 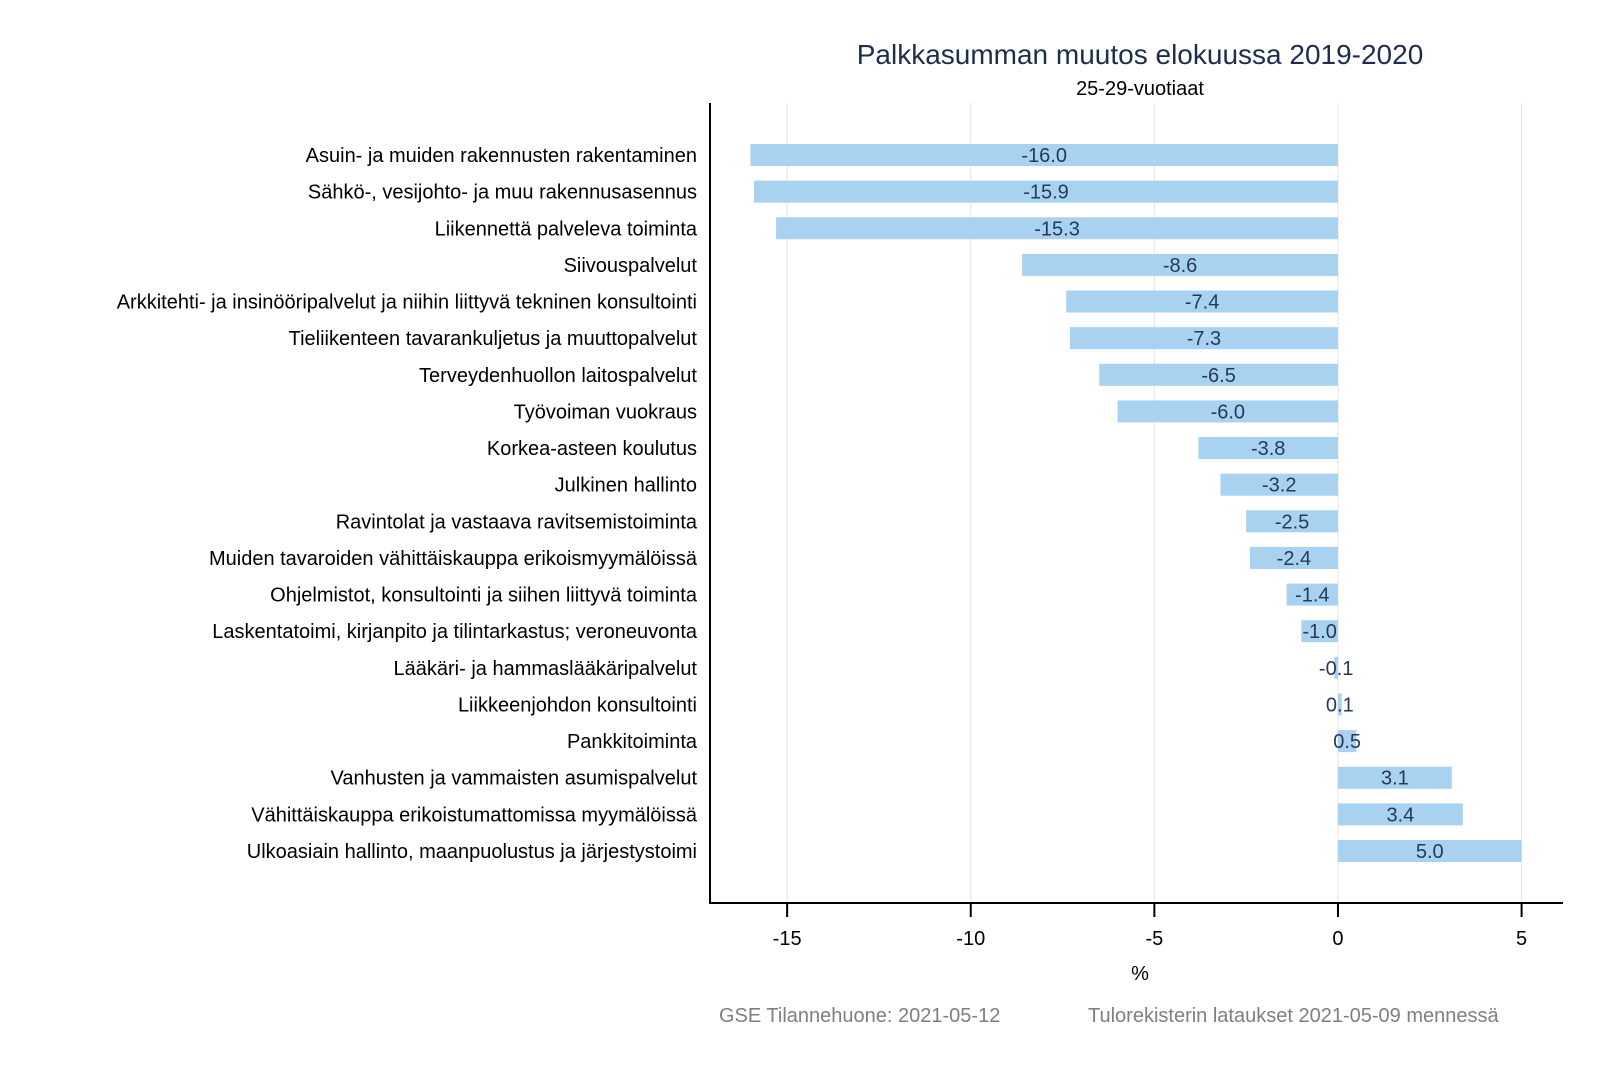 I want to click on data-label: -16.0, so click(x=1044, y=156).